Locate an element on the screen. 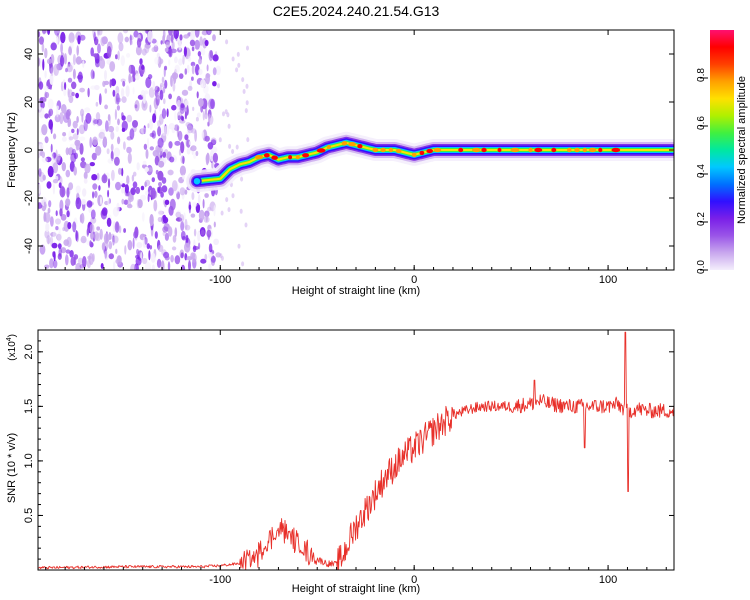 This screenshot has width=750, height=600. spectrogram-y-tick-label: 20 is located at coordinates (29, 102).